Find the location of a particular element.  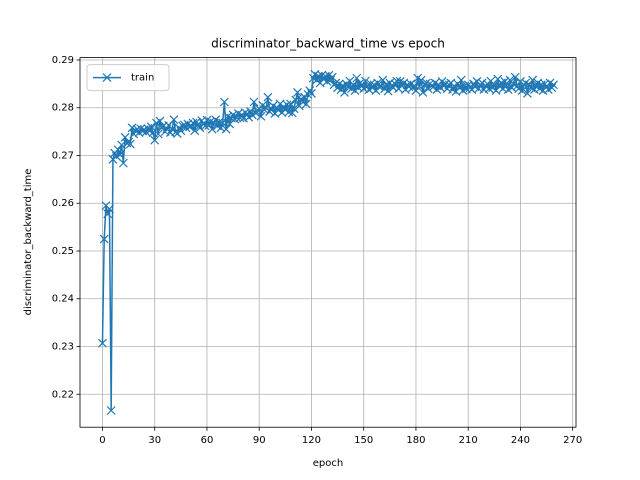

y-tick-label: 0.27 is located at coordinates (63, 155).